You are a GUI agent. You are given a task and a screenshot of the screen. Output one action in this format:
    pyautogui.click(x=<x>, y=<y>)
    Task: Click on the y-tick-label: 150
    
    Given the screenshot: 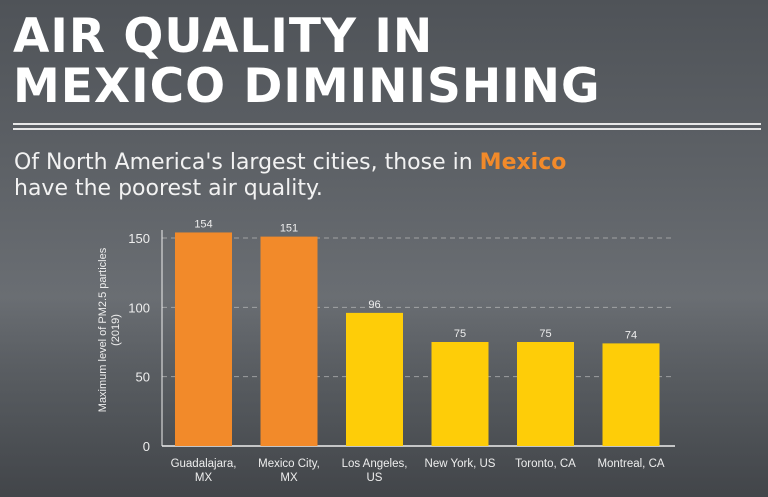 What is the action you would take?
    pyautogui.click(x=139, y=238)
    